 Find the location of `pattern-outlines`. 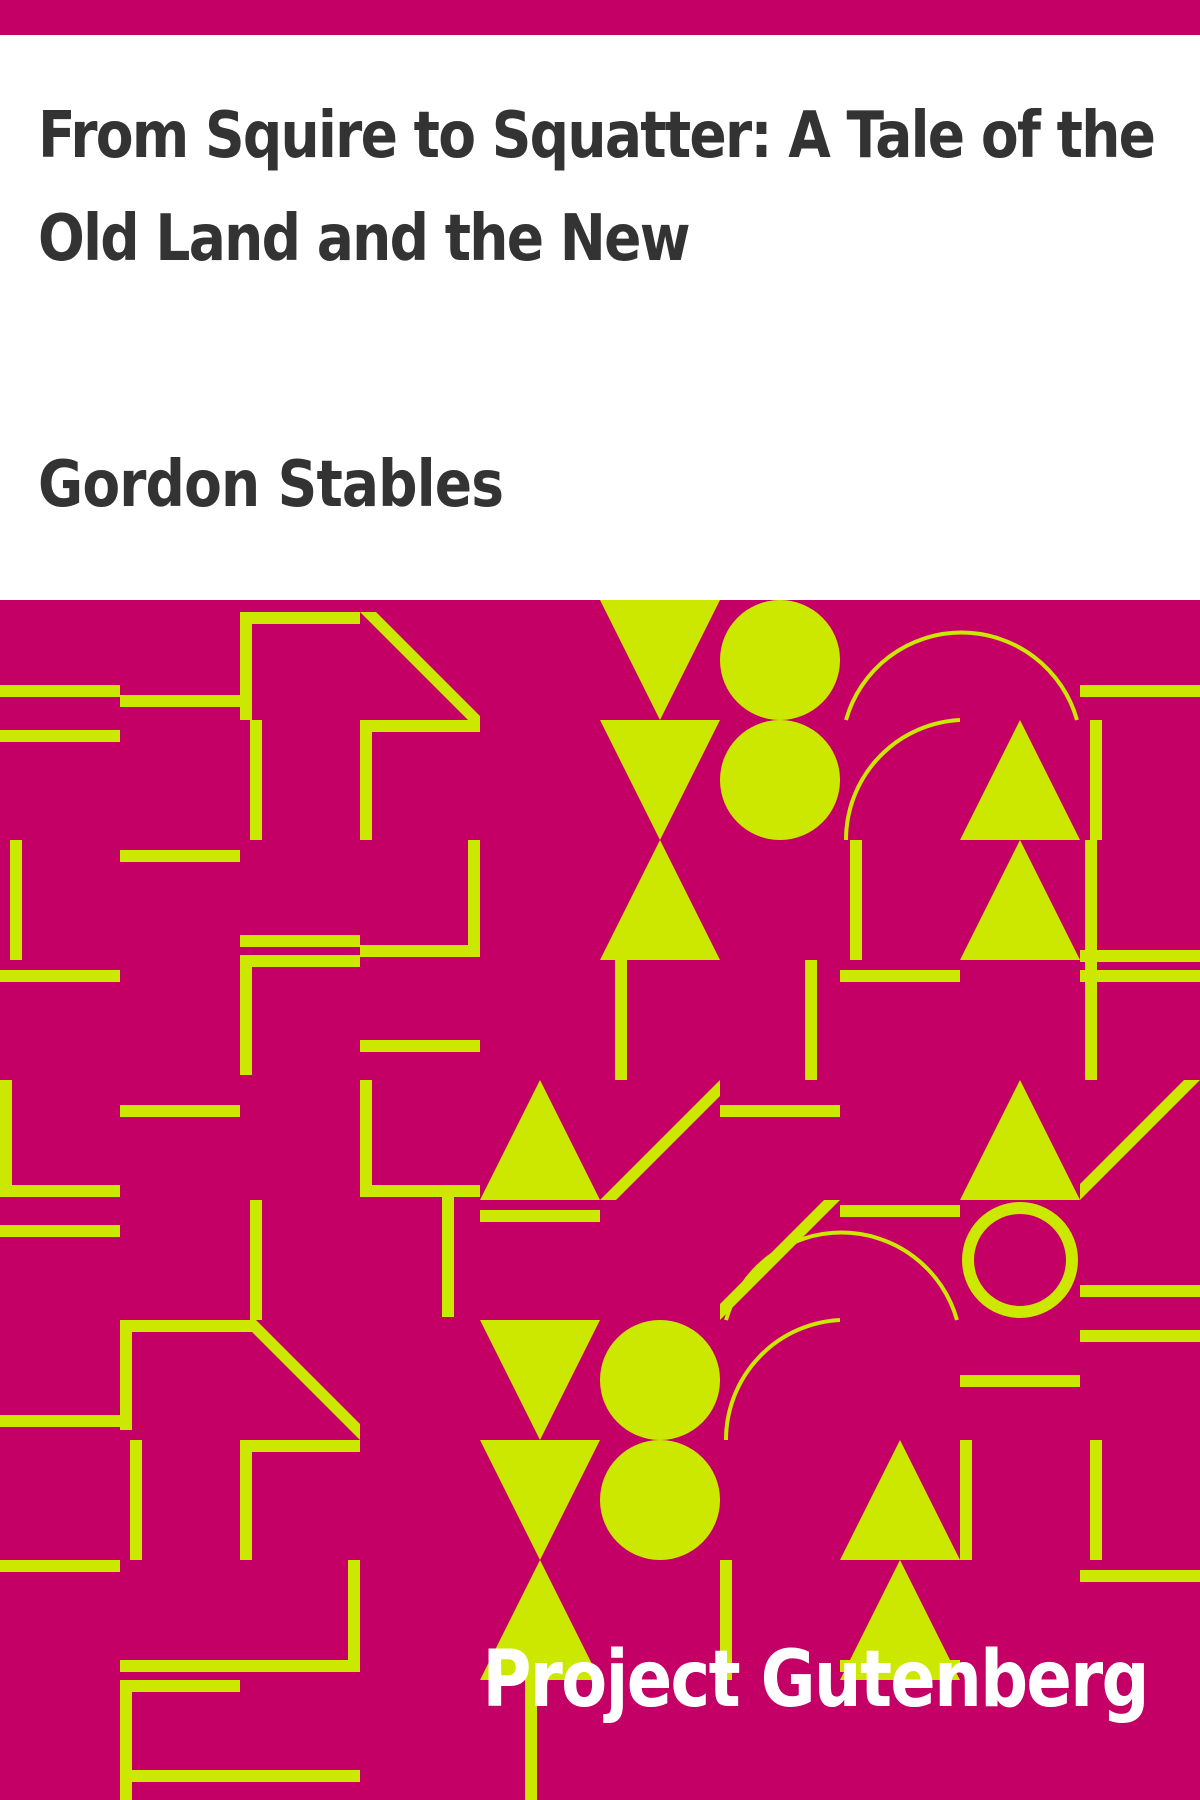

pattern-outlines is located at coordinates (901, 1035).